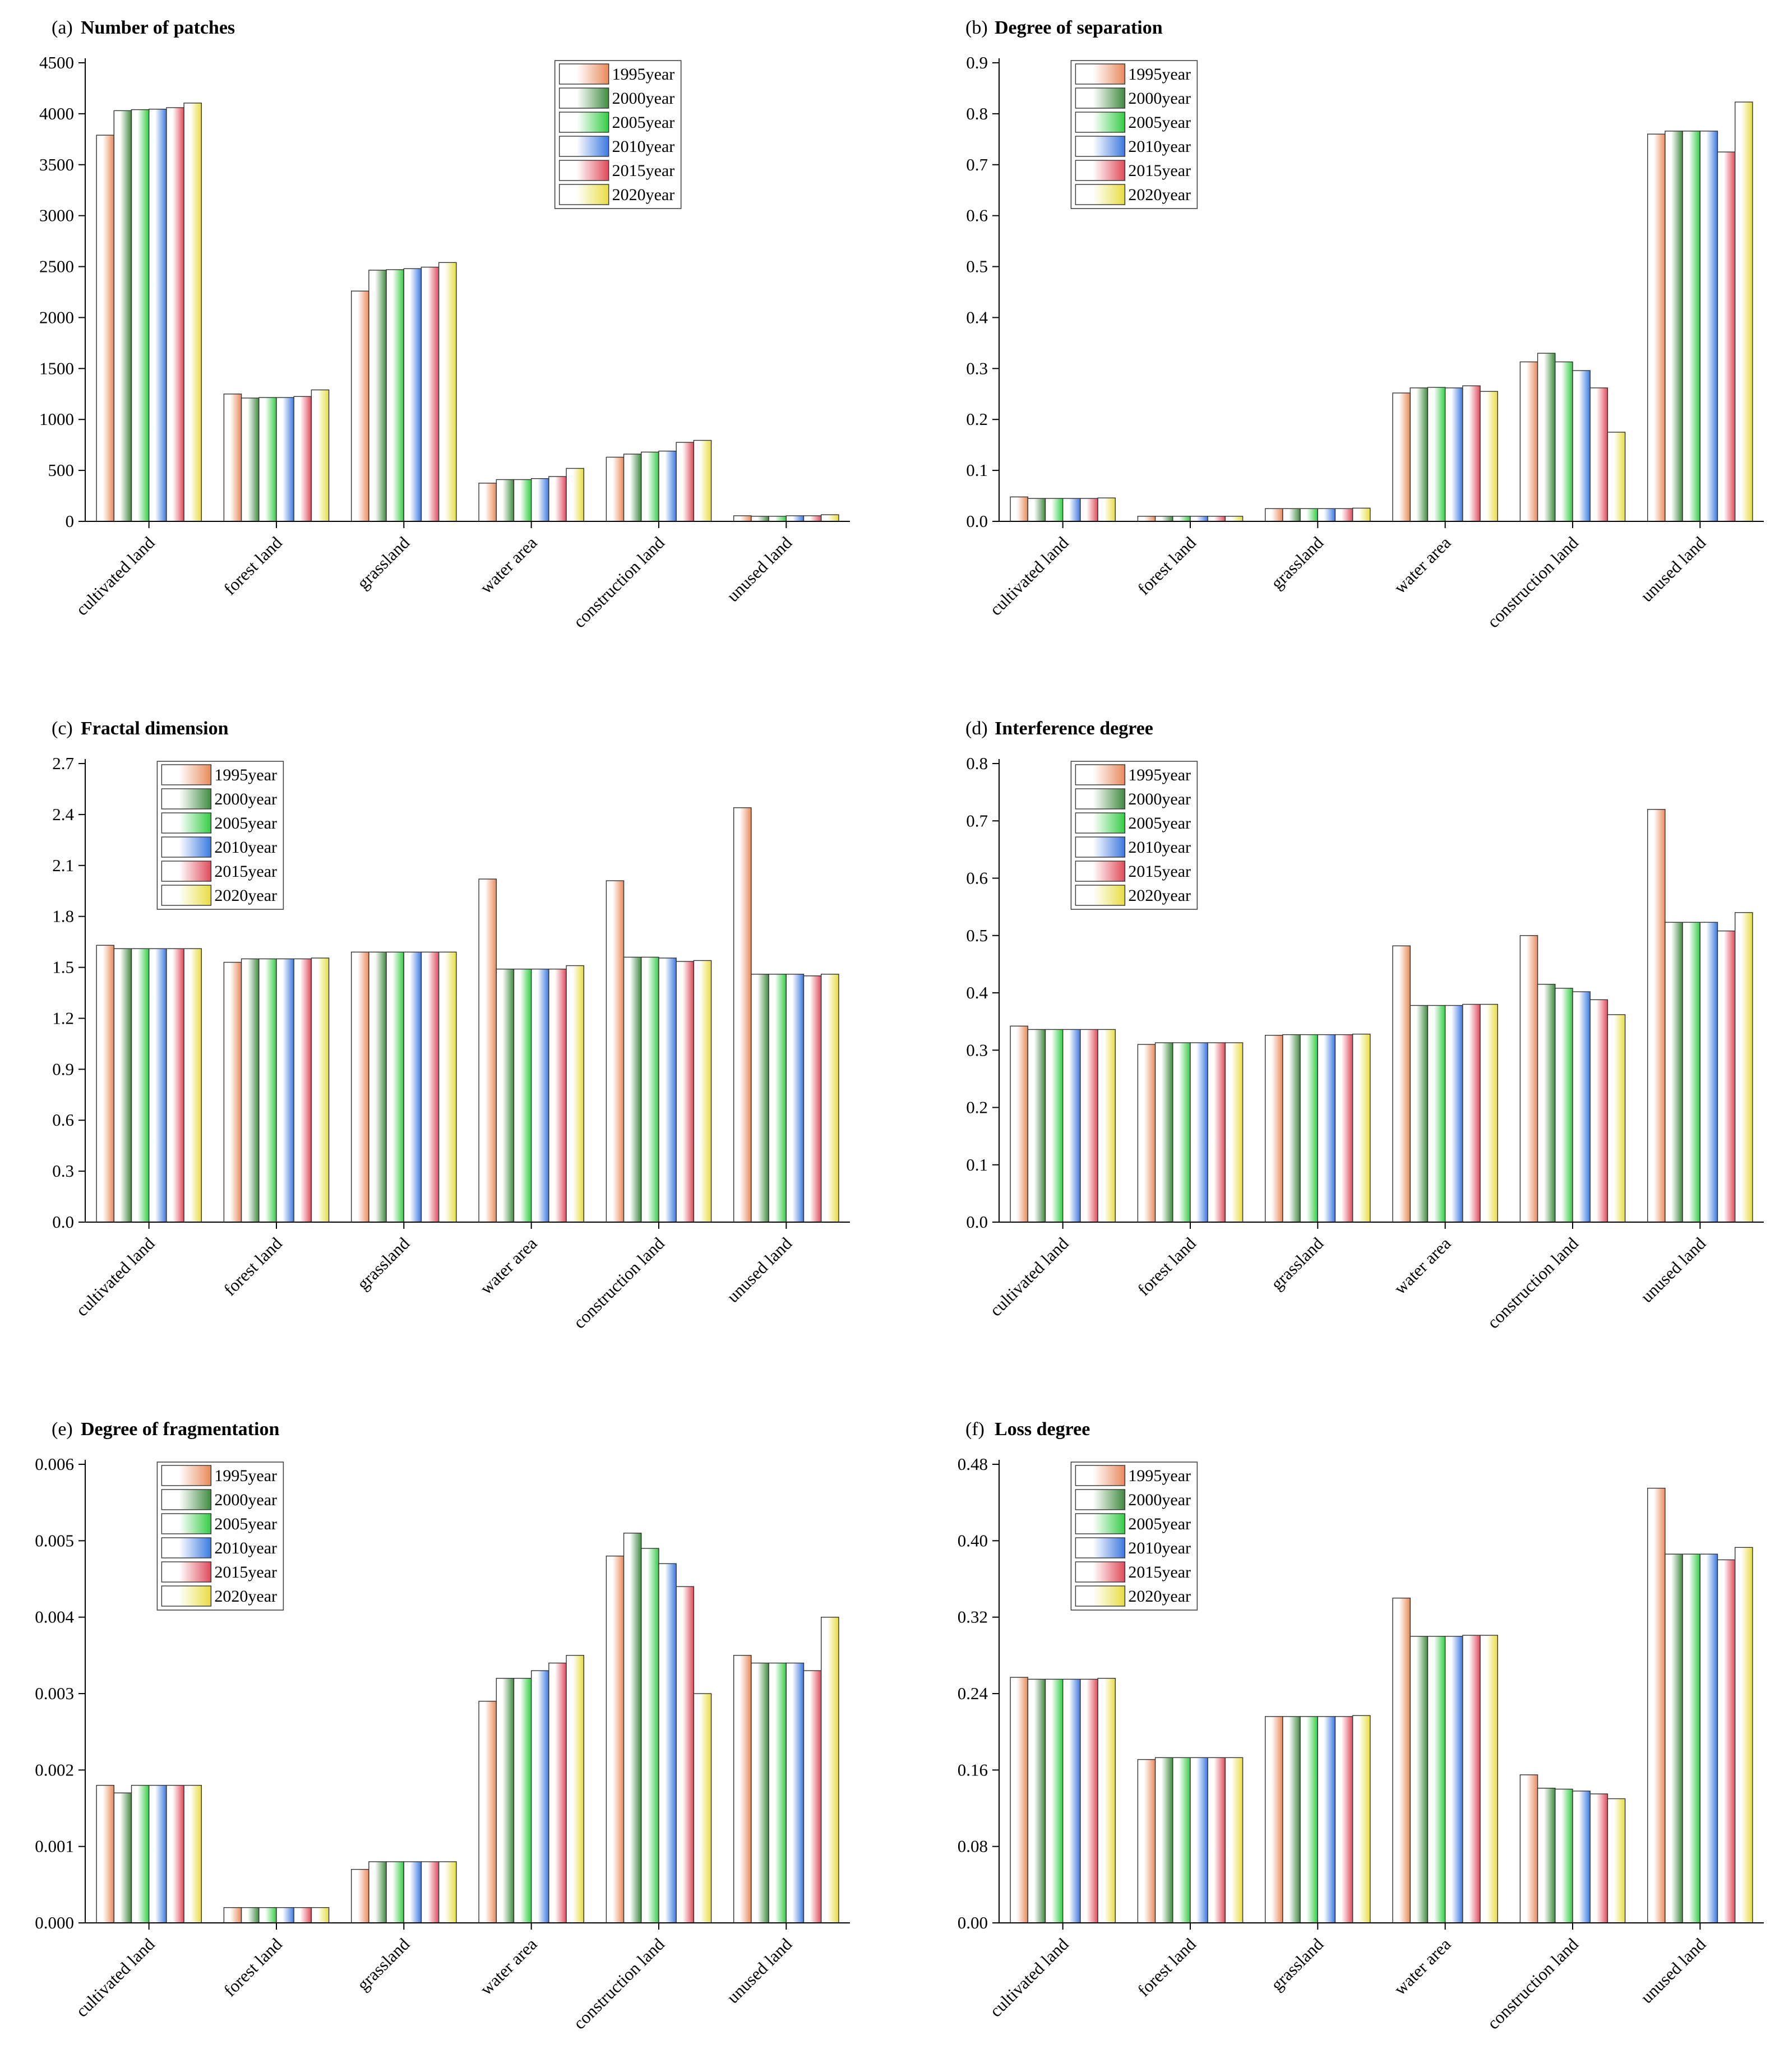 Image resolution: width=1784 pixels, height=2072 pixels. What do you see at coordinates (977, 1222) in the screenshot?
I see `y-tick-label: 0.0` at bounding box center [977, 1222].